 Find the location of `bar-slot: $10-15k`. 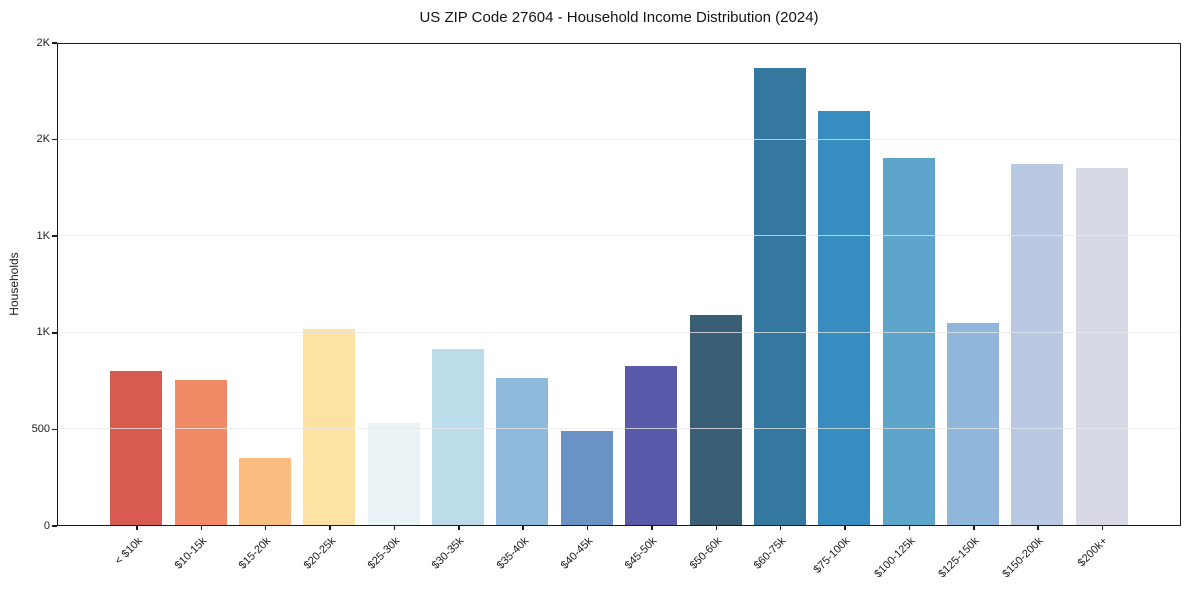

bar-slot: $10-15k is located at coordinates (200, 308).